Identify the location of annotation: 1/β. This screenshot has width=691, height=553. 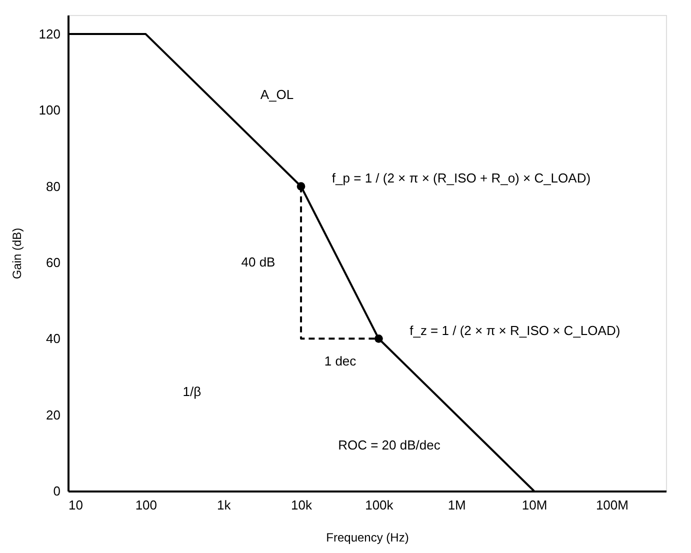
(192, 391).